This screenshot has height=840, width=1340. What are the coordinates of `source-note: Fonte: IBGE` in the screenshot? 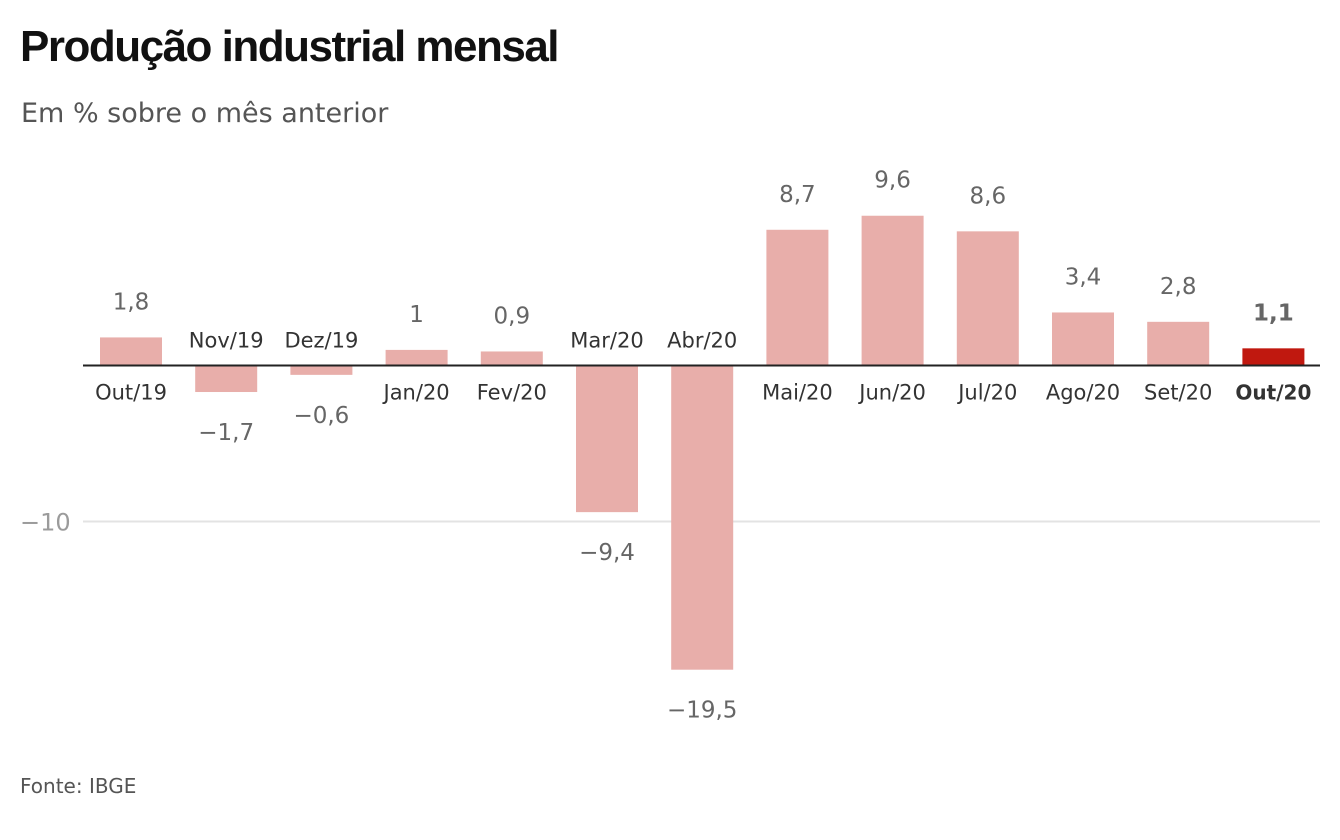 It's located at (78, 786).